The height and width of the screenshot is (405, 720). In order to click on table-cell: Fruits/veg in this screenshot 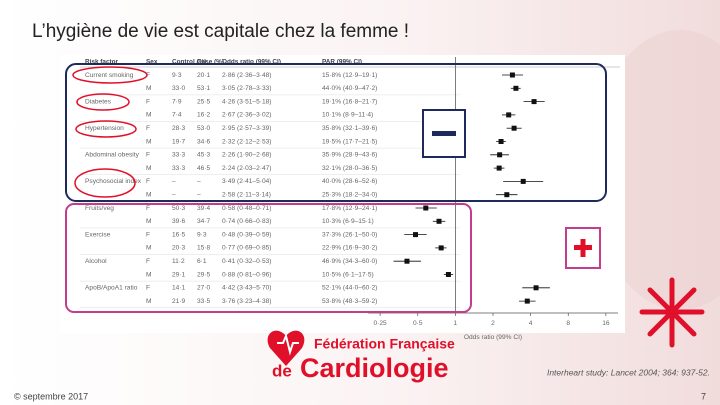, I will do `click(99, 208)`.